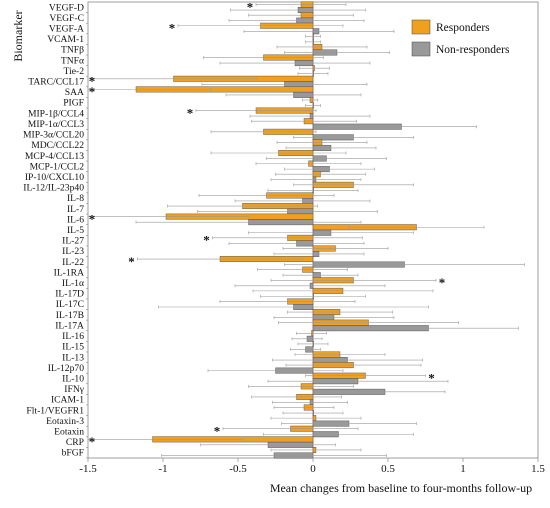  Describe the element at coordinates (388, 469) in the screenshot. I see `x-tick-label: 0.5` at that location.